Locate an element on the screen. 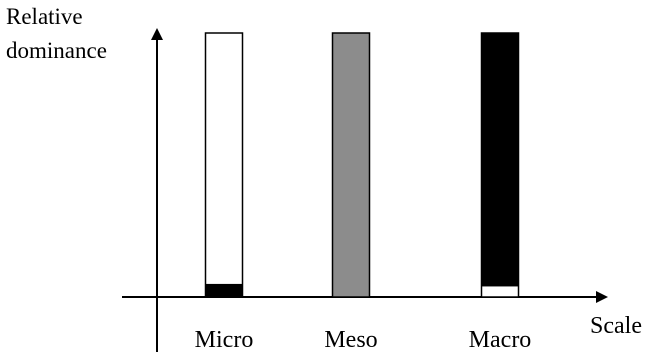 The image size is (649, 360). bar-micro-outline is located at coordinates (224, 165).